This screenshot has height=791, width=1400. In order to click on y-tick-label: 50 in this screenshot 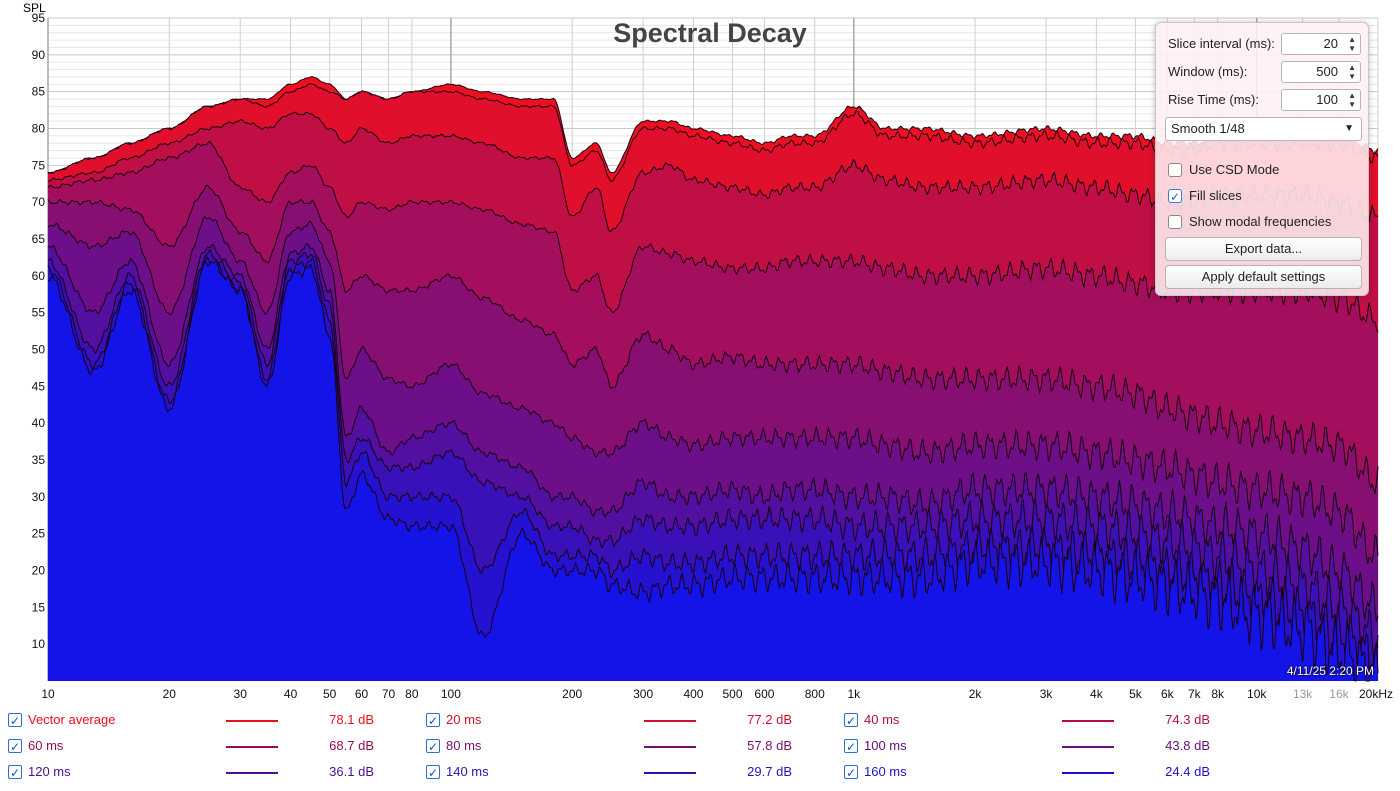, I will do `click(39, 350)`.